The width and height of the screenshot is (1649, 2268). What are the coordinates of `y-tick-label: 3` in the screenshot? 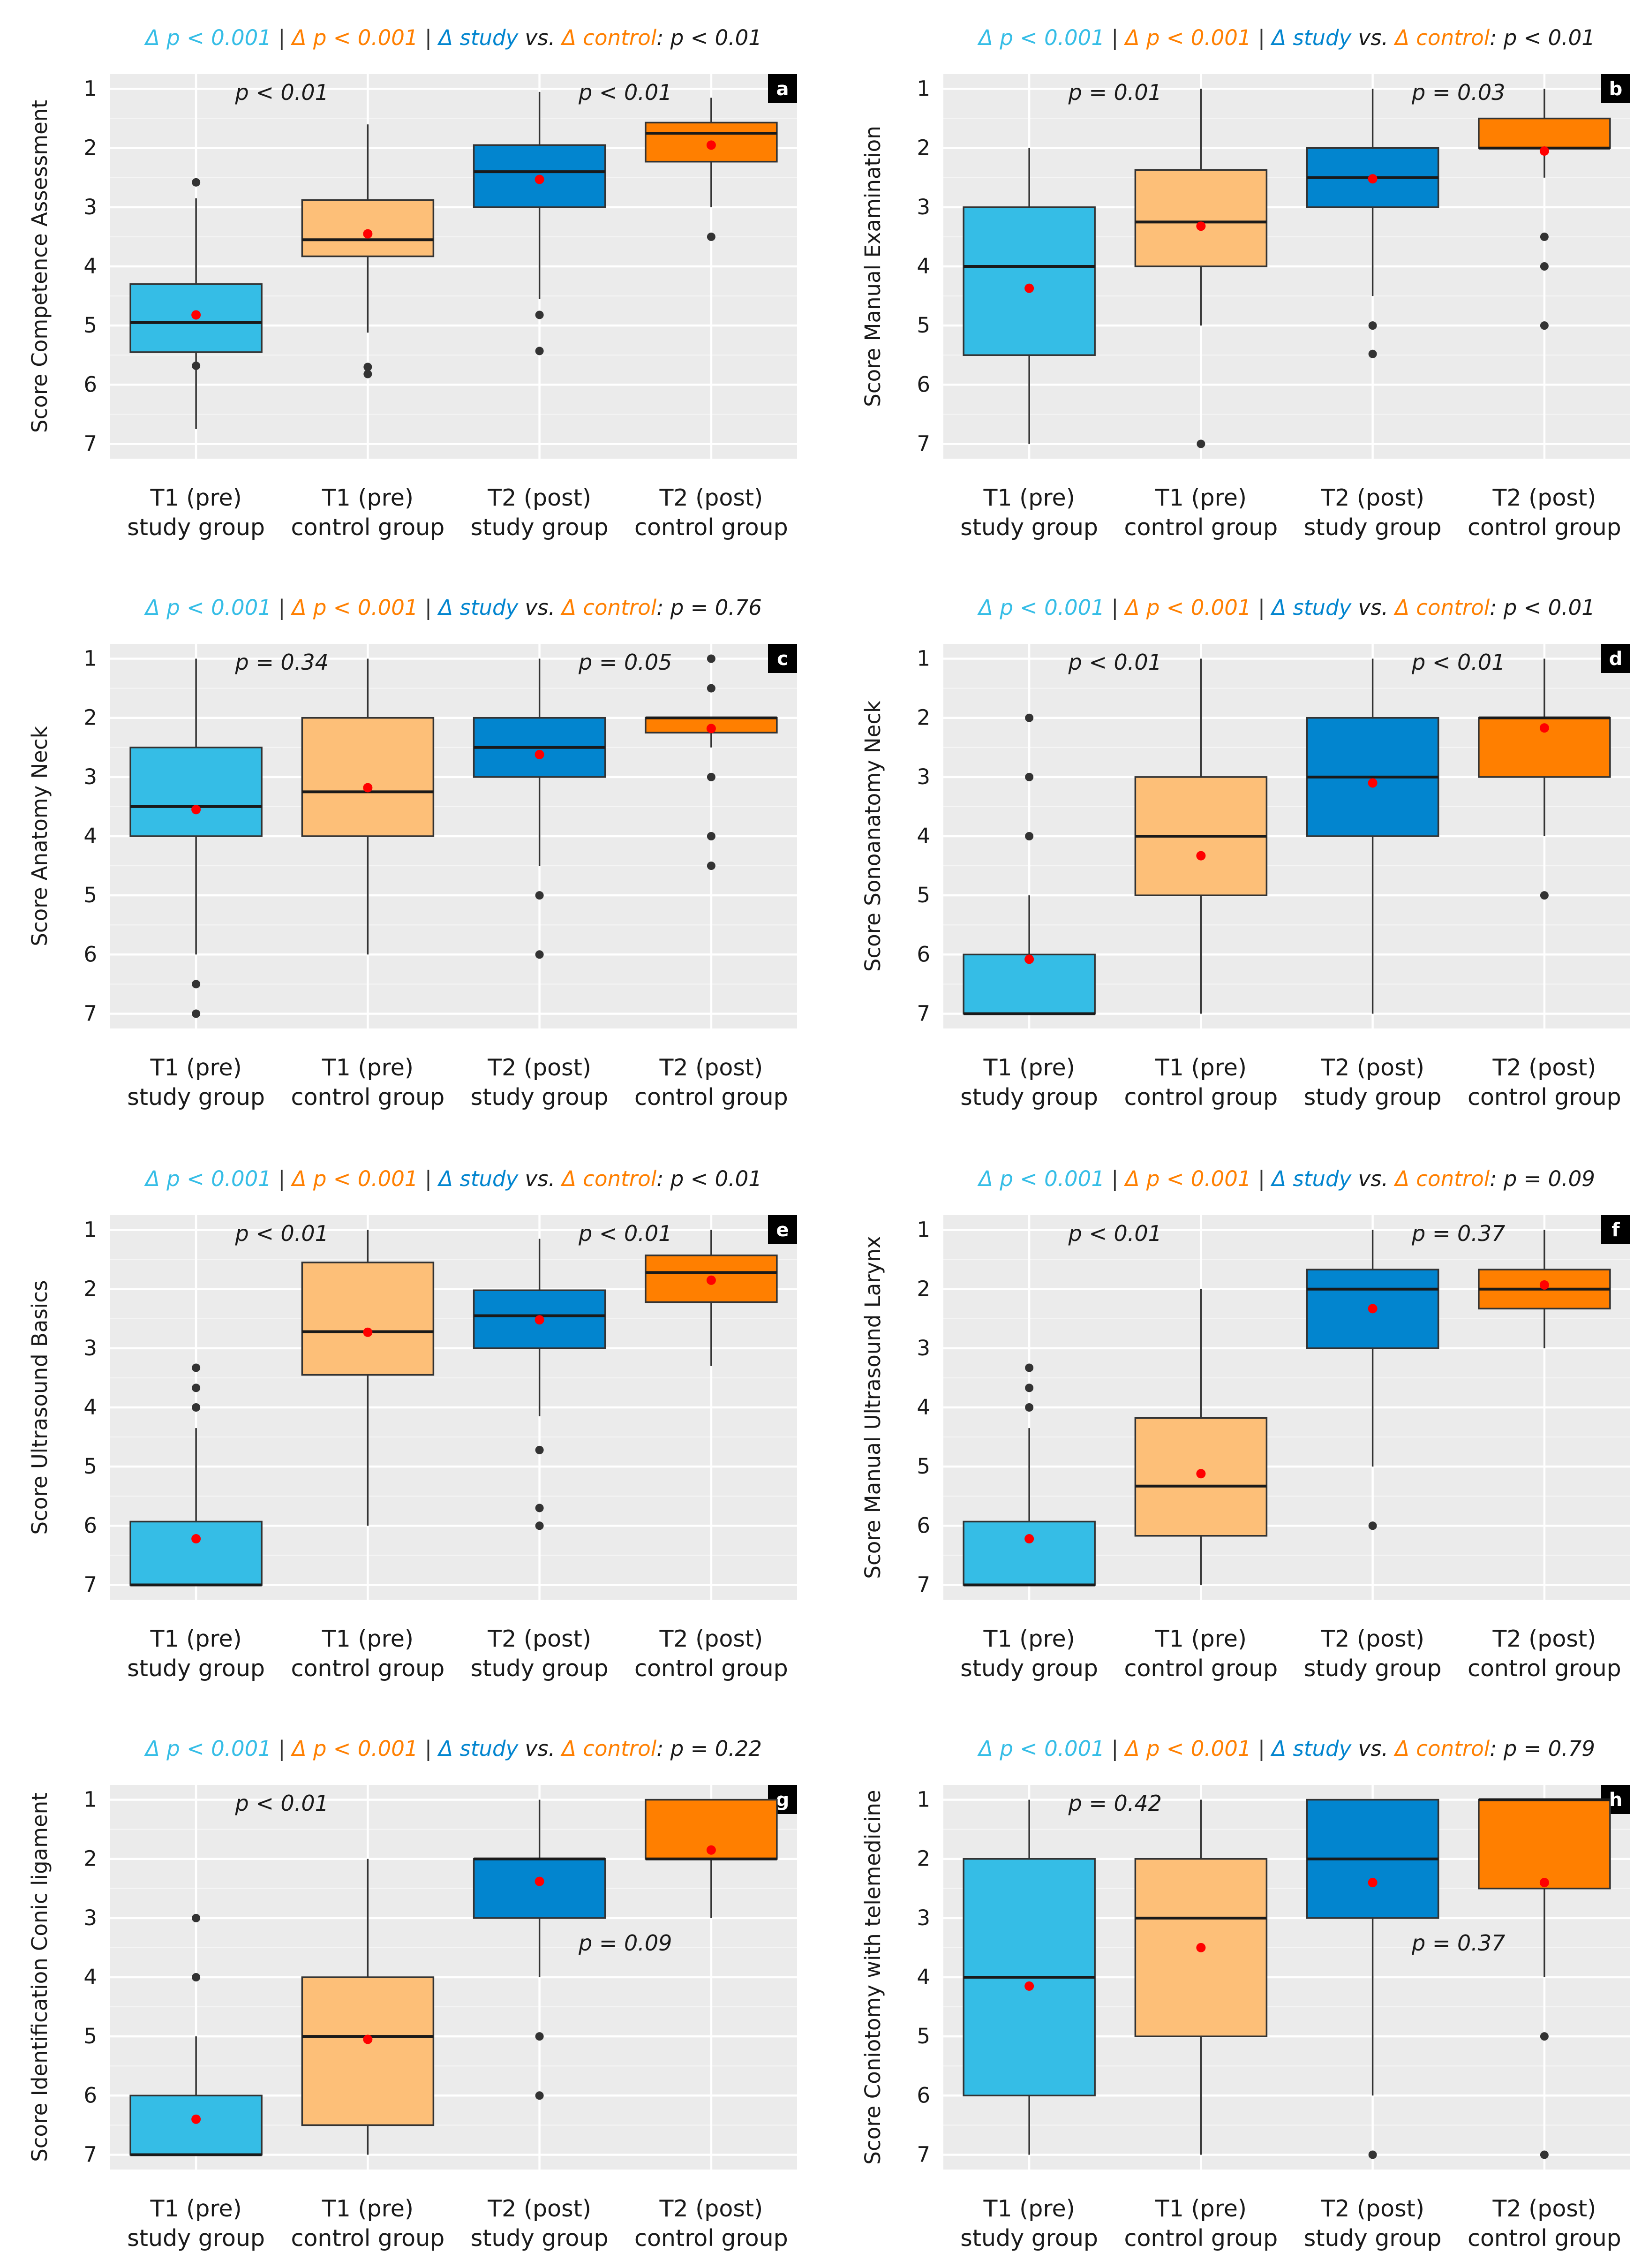 It's located at (90, 776).